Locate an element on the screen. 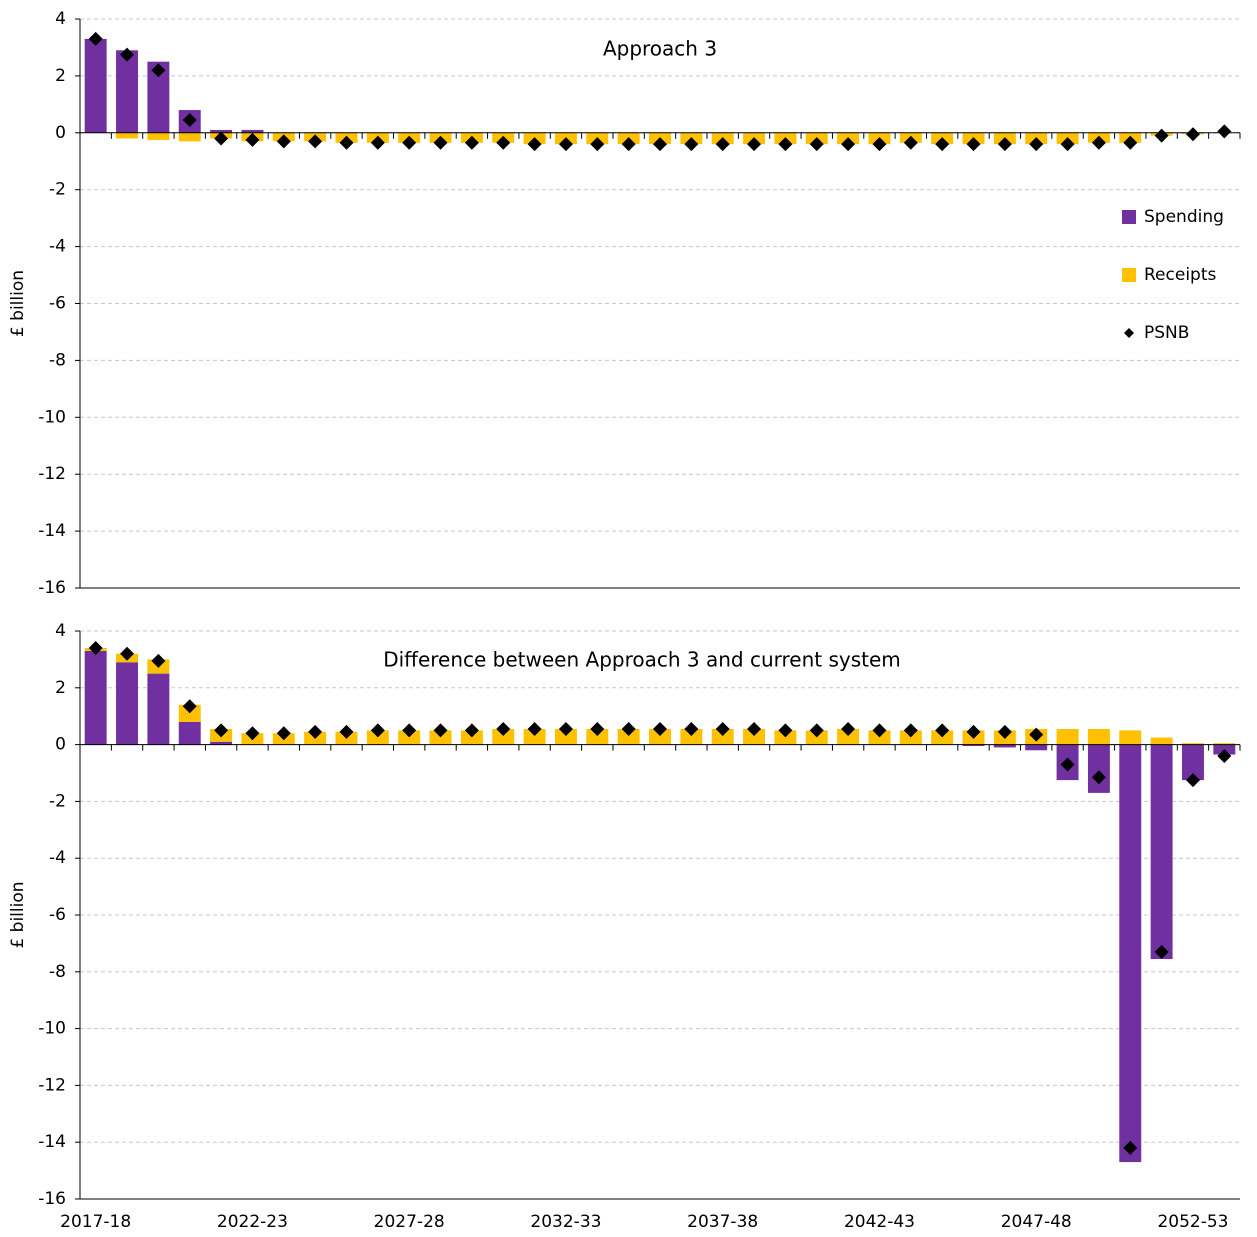 This screenshot has height=1237, width=1257. y-tick-label: 4 is located at coordinates (60, 631).